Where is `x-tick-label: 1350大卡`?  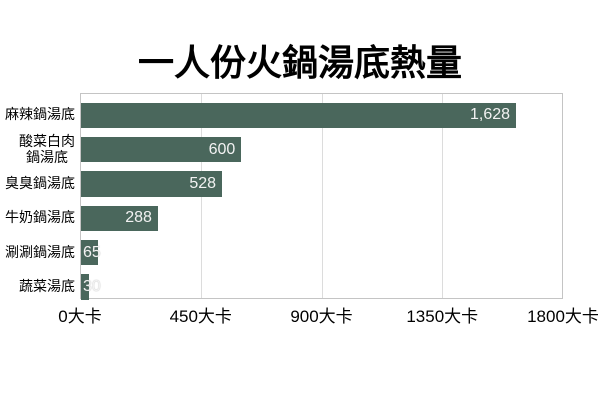
x-tick-label: 1350大卡 is located at coordinates (442, 316).